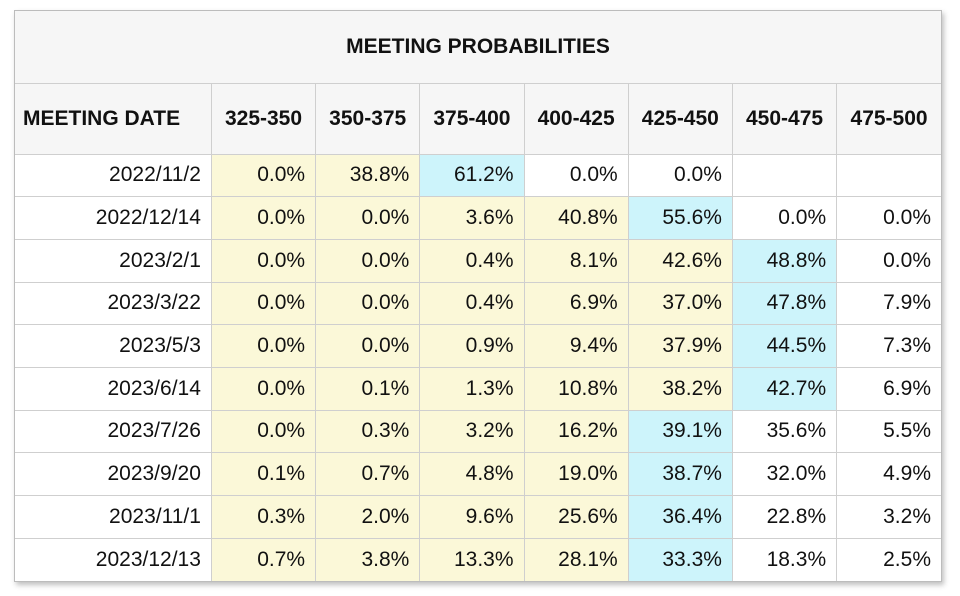 The height and width of the screenshot is (596, 960). I want to click on probability-cell: 3.6%, so click(472, 218).